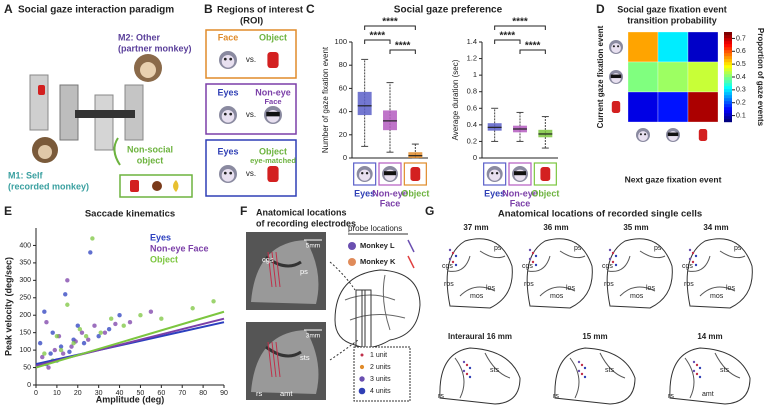  I want to click on y-tick-label: 1, so click(475, 74).